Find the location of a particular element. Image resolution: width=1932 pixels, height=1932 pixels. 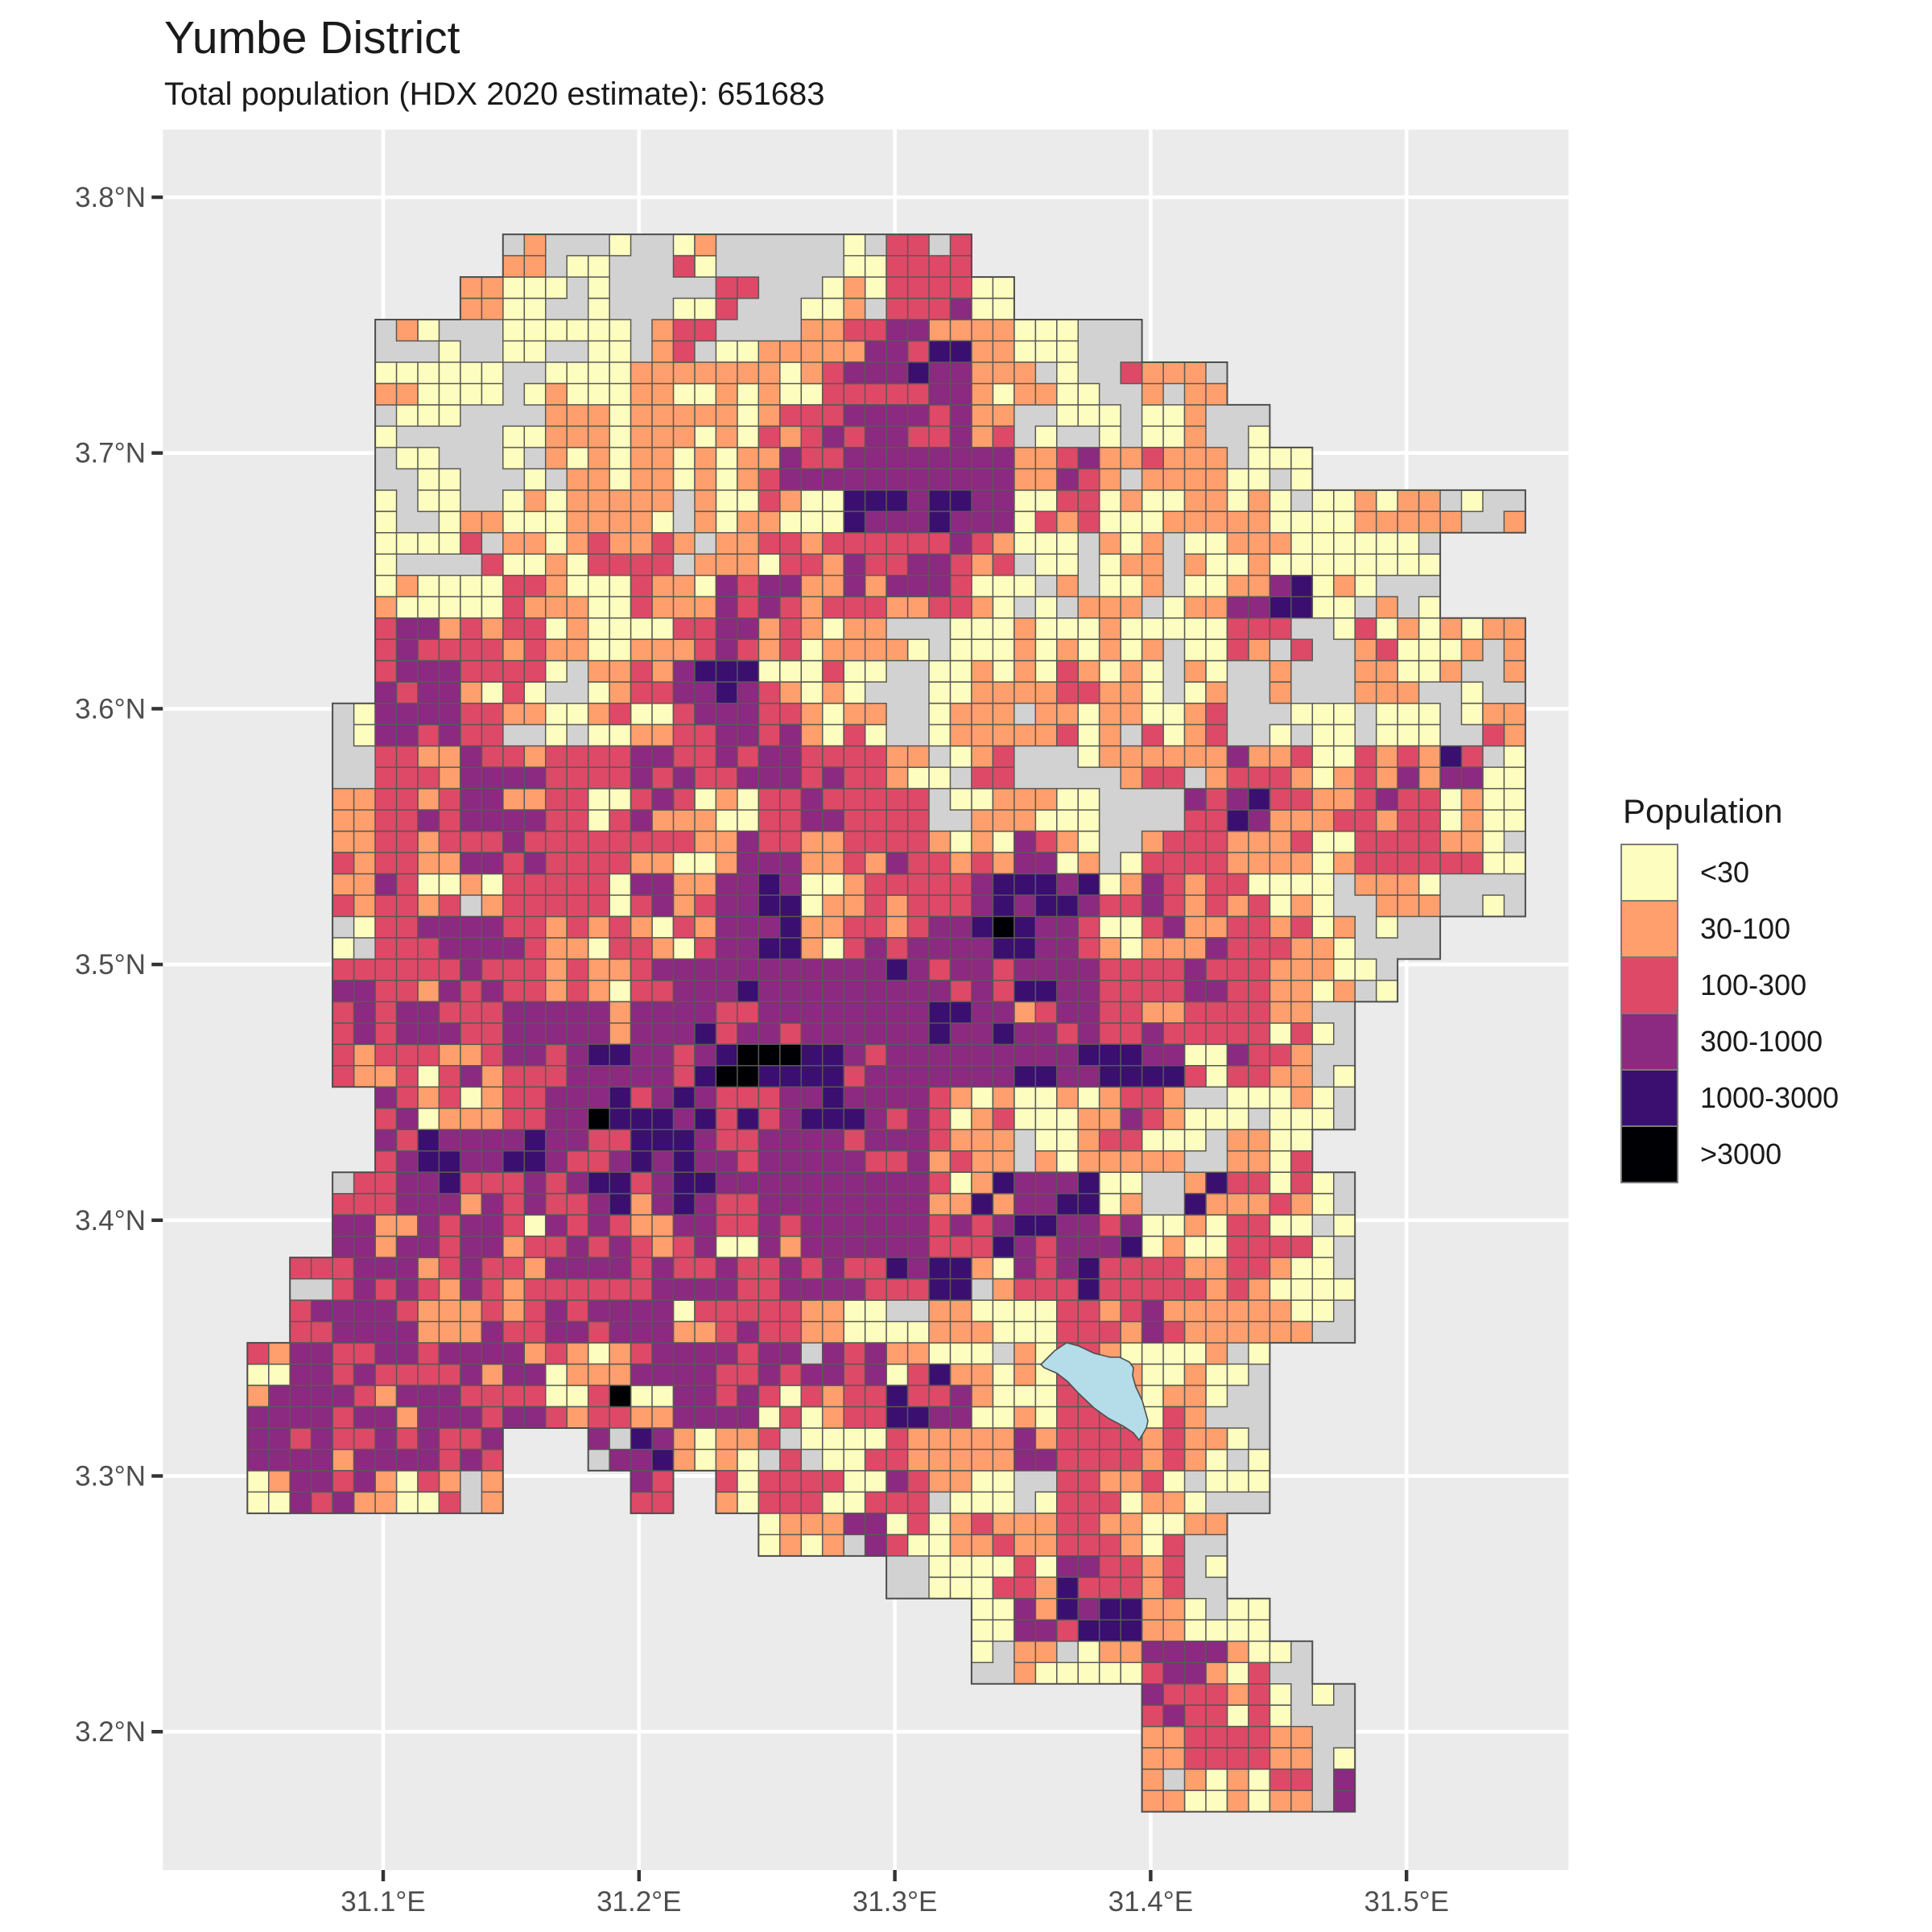

svg-text: >3000 is located at coordinates (1740, 1153).